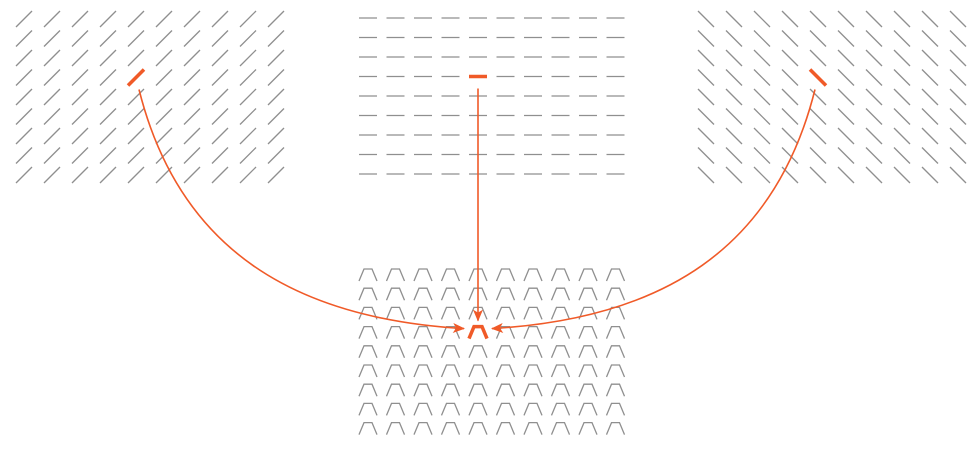 This screenshot has width=971, height=452. Describe the element at coordinates (492, 351) in the screenshot. I see `combined-trapezoid-panel` at that location.